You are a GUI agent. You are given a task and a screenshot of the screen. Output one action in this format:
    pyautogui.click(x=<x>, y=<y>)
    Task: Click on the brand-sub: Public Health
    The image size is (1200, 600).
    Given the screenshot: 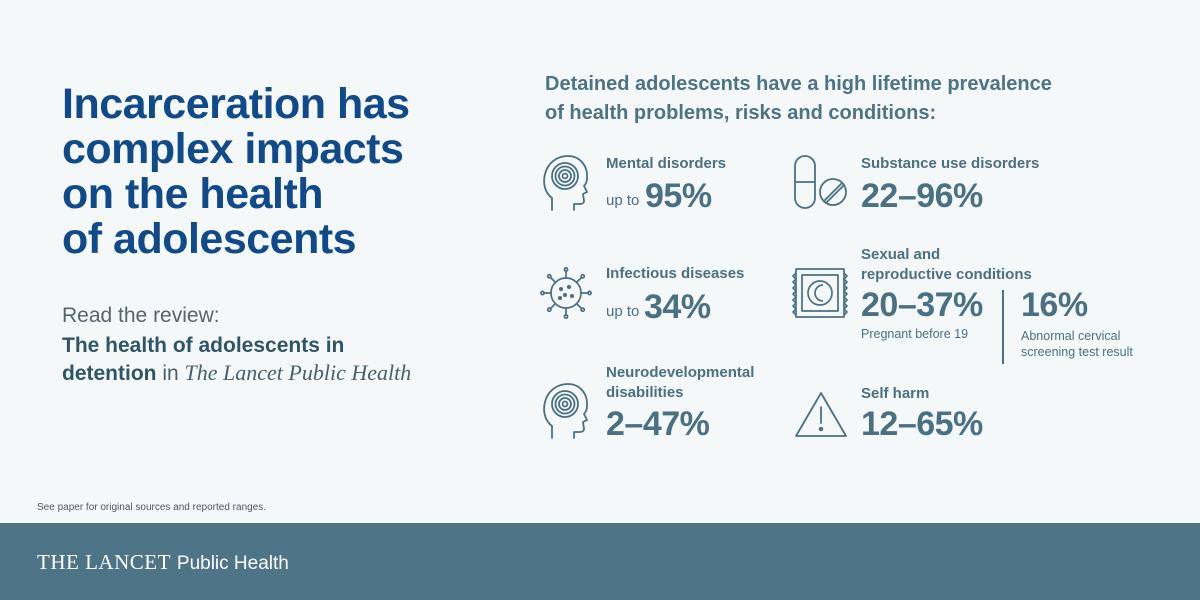 What is the action you would take?
    pyautogui.click(x=232, y=563)
    